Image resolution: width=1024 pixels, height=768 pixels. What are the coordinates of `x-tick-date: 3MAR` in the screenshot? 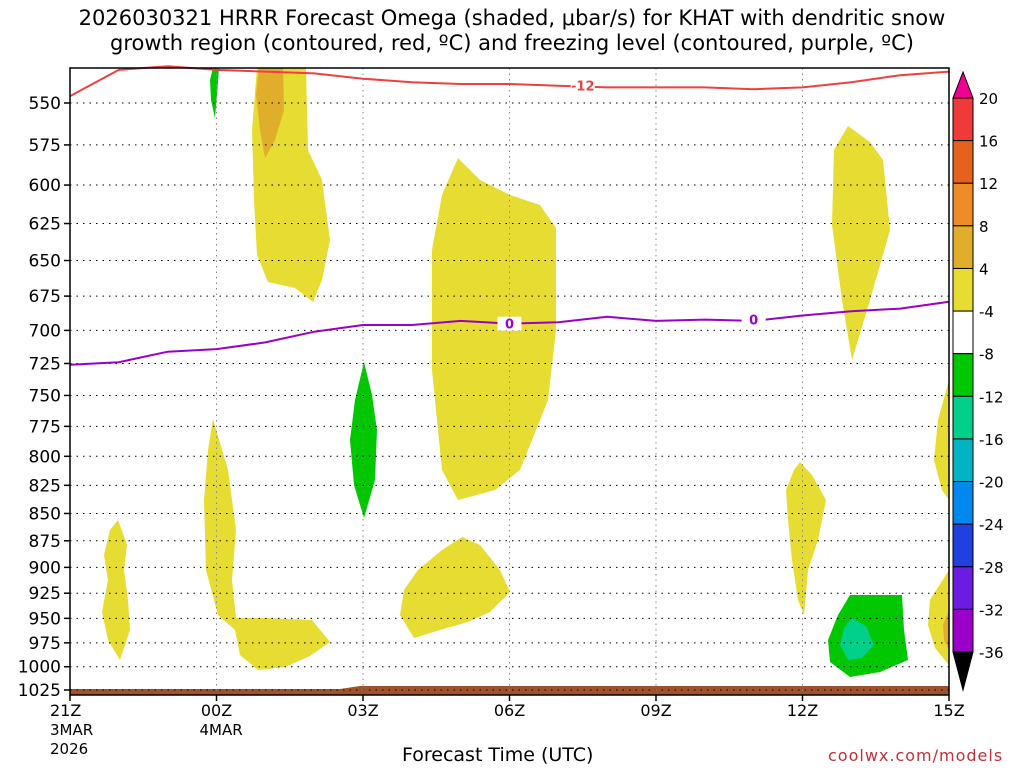 It's located at (71, 730).